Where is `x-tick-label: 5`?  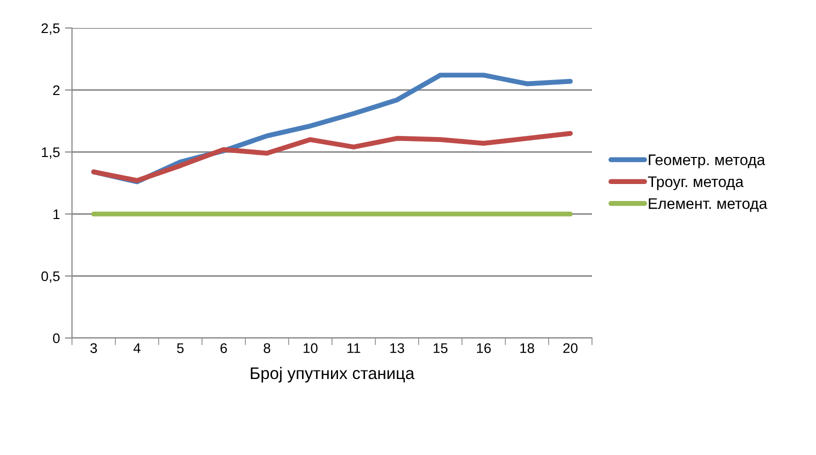
x-tick-label: 5 is located at coordinates (180, 348).